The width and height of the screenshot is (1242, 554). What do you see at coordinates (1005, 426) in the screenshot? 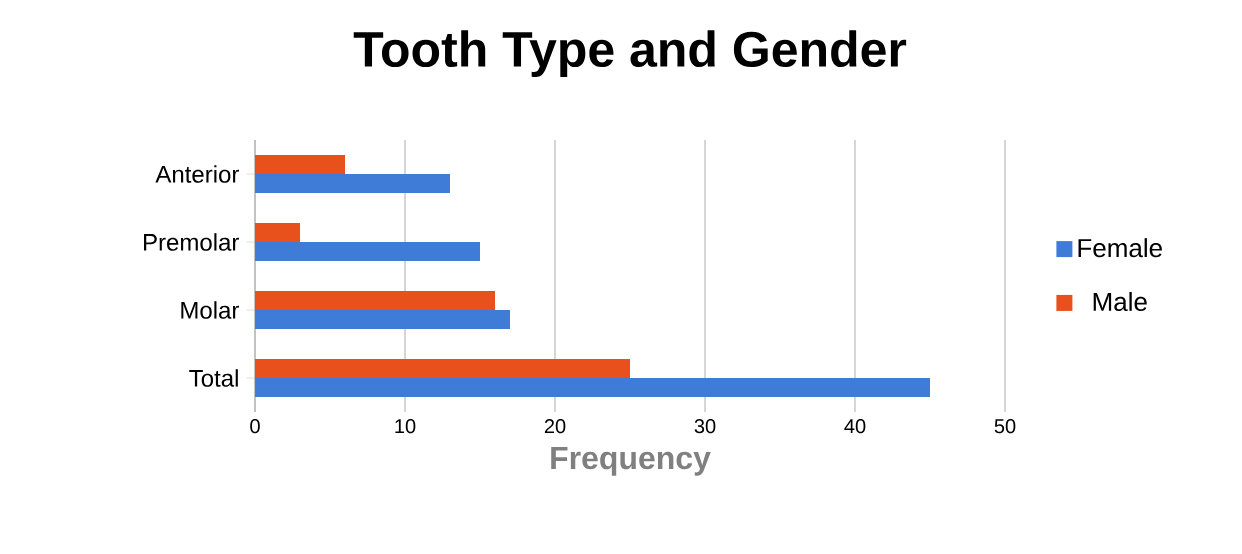
I see `x-tick-label: 50` at bounding box center [1005, 426].